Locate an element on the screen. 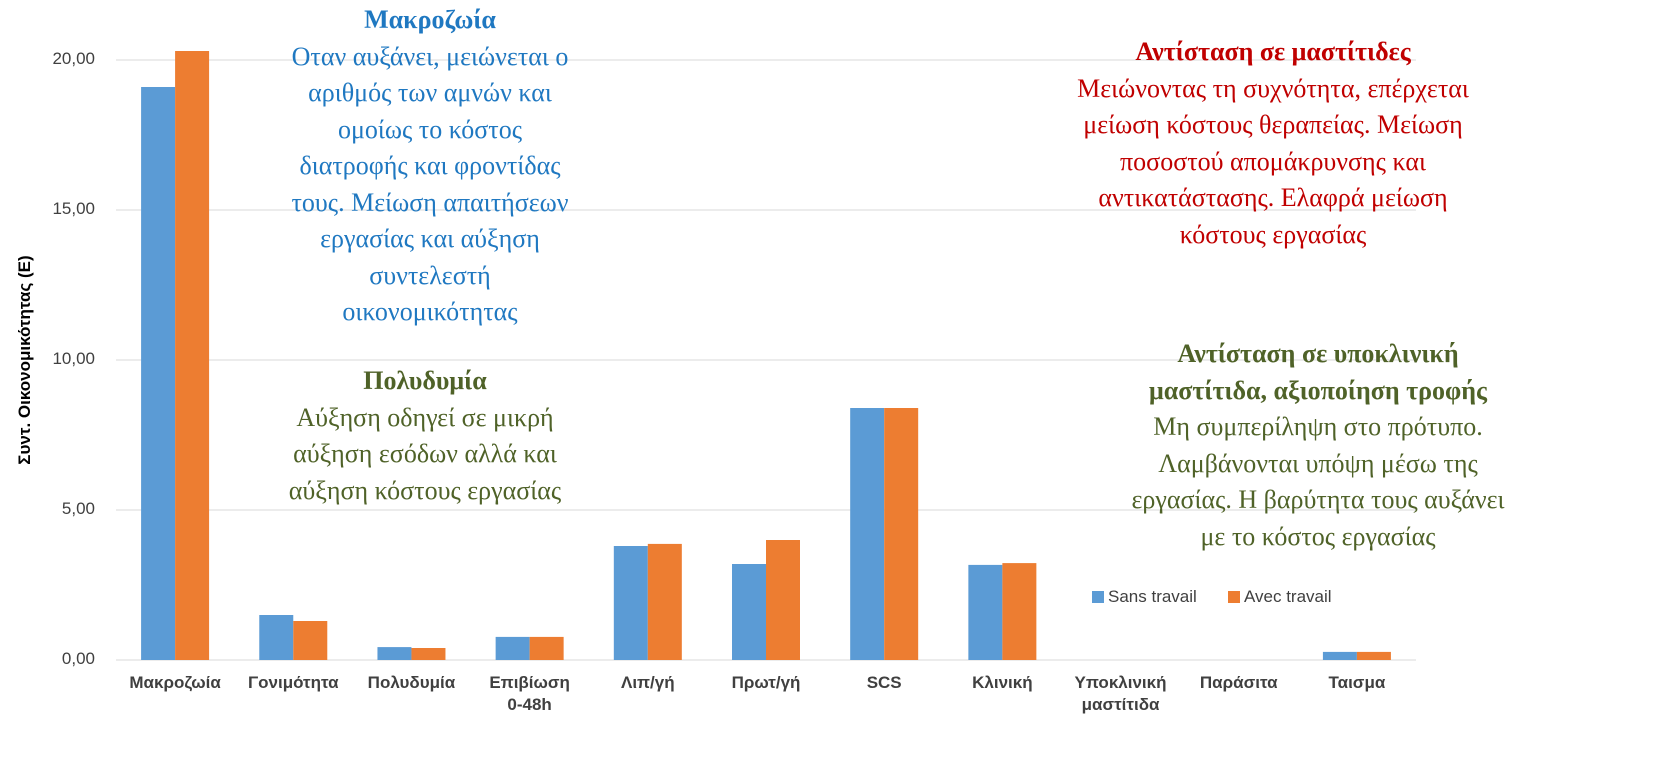 Image resolution: width=1653 pixels, height=759 pixels. y-tick-label: 20,00 is located at coordinates (73, 58).